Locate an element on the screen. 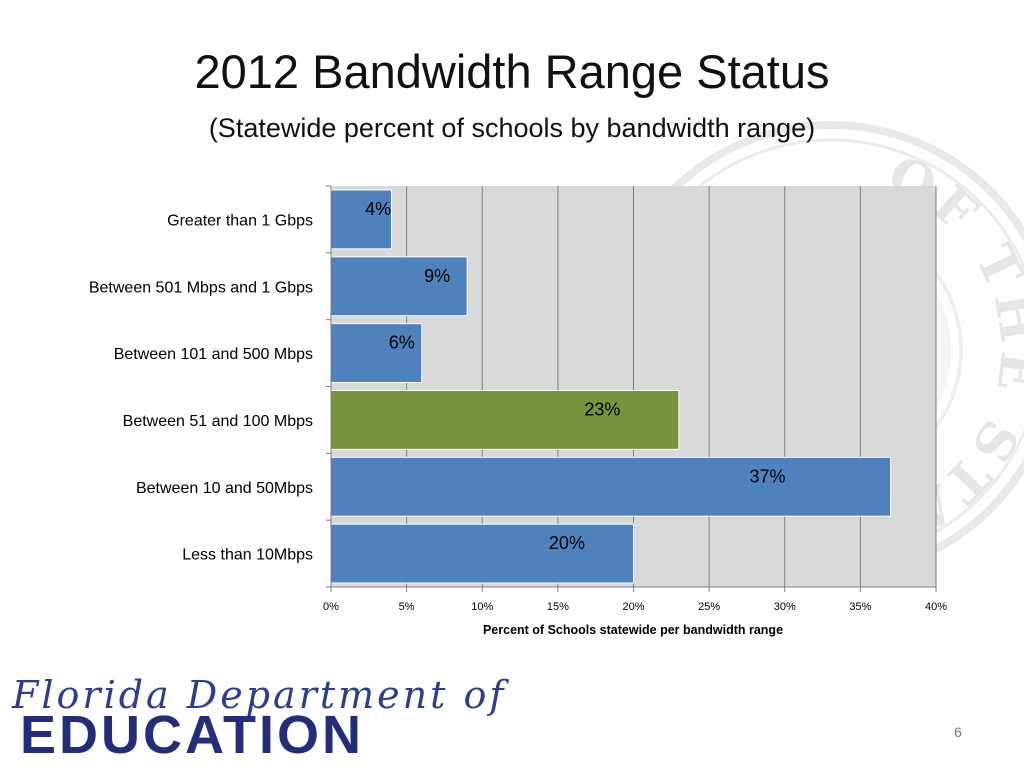 The image size is (1024, 768). category-label: Less than 10Mbps is located at coordinates (247, 555).